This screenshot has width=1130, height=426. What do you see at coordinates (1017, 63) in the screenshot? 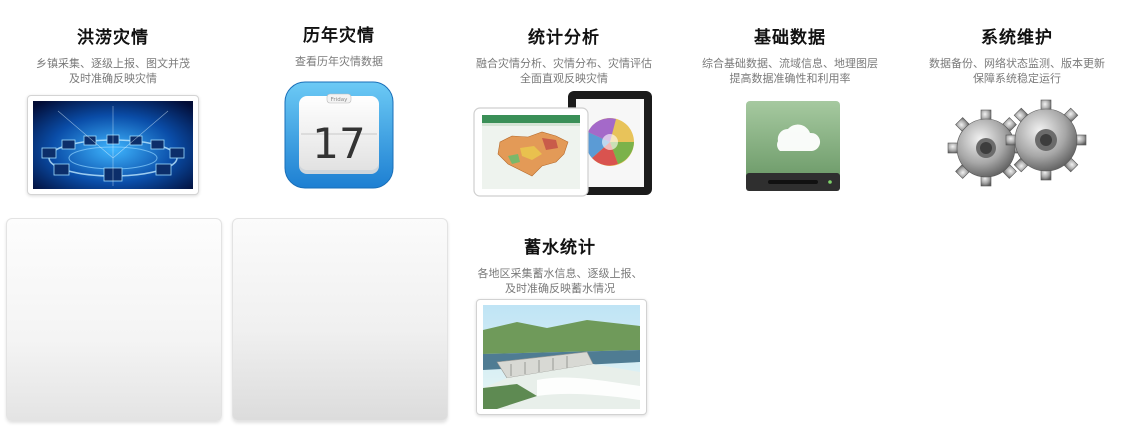
I see `tile-description-line: 数据备份、网络状态监测、版本更新` at bounding box center [1017, 63].